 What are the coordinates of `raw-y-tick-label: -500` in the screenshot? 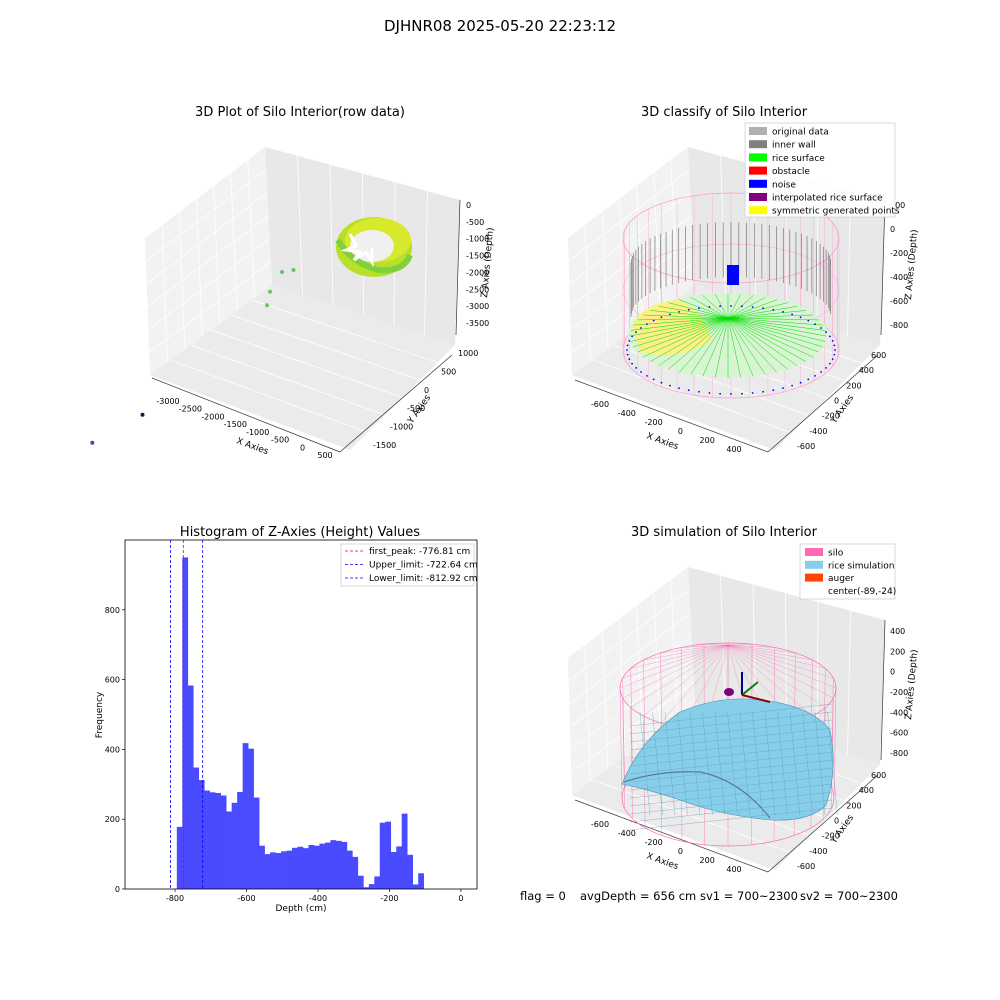 It's located at (416, 408).